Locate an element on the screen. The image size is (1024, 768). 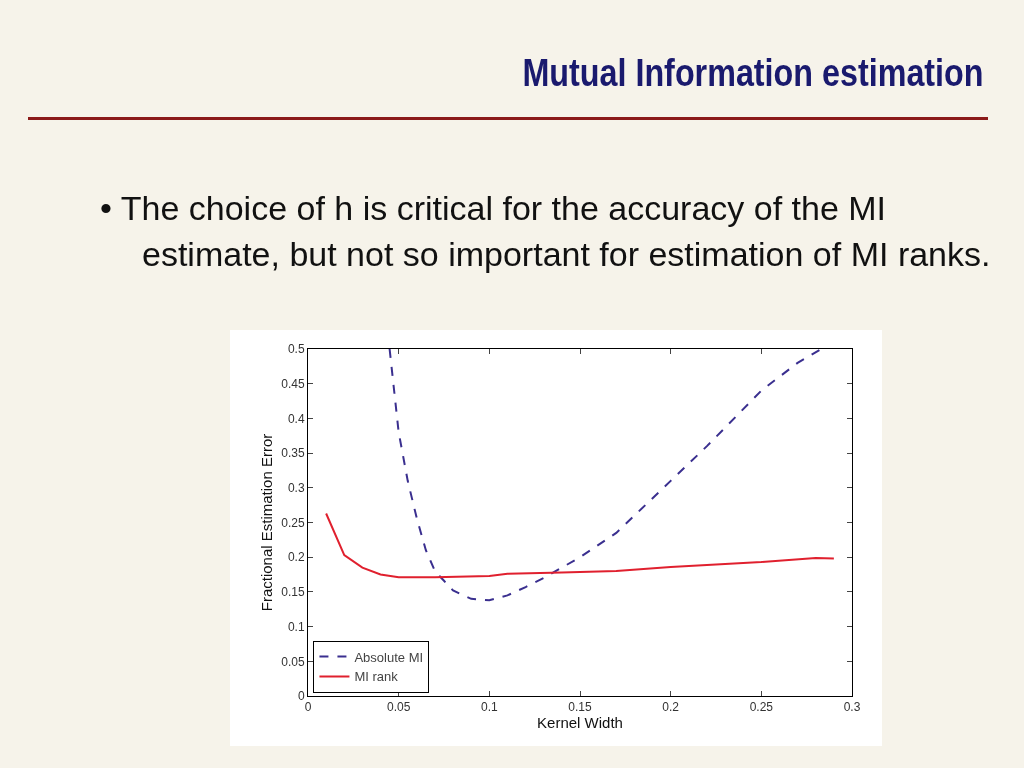
y-axis-title: Fractional Estimation Error is located at coordinates (267, 522).